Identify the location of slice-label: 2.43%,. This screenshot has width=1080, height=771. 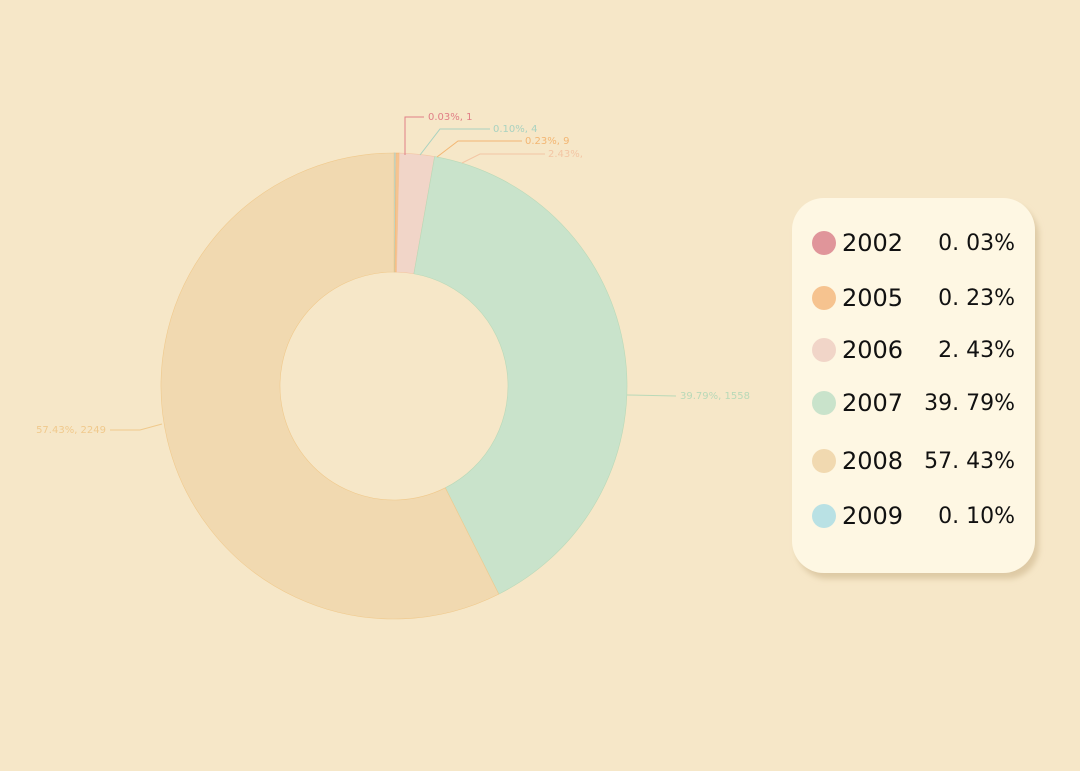
(565, 154).